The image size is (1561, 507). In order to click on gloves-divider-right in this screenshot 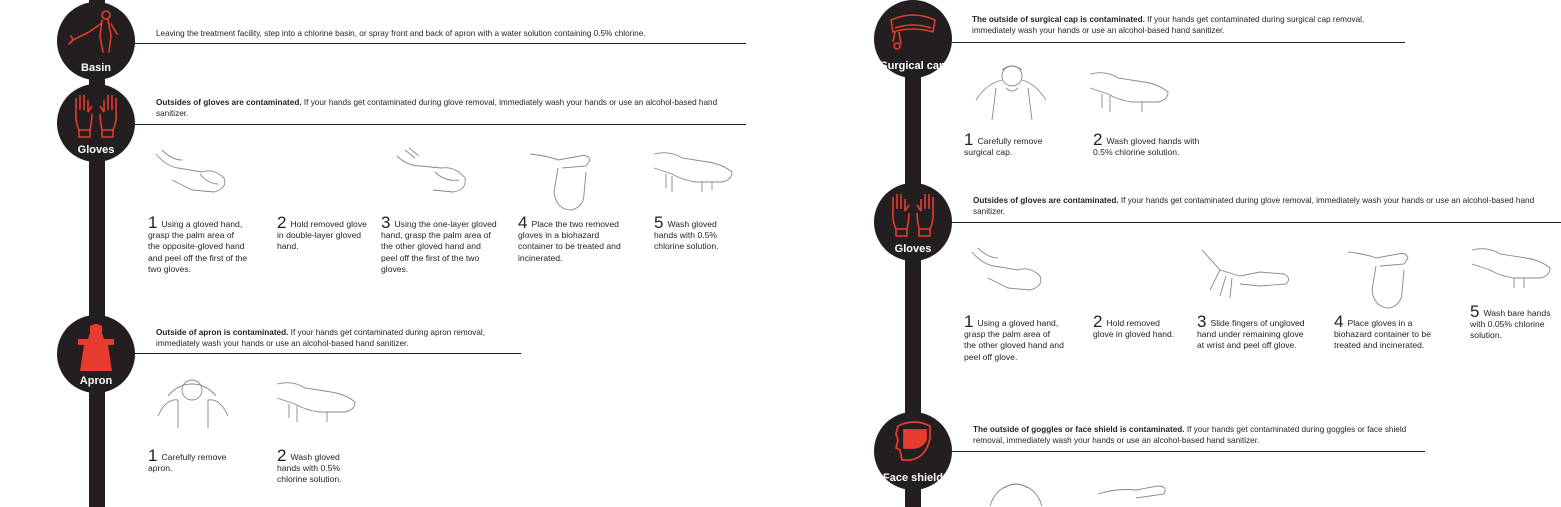, I will do `click(1256, 222)`.